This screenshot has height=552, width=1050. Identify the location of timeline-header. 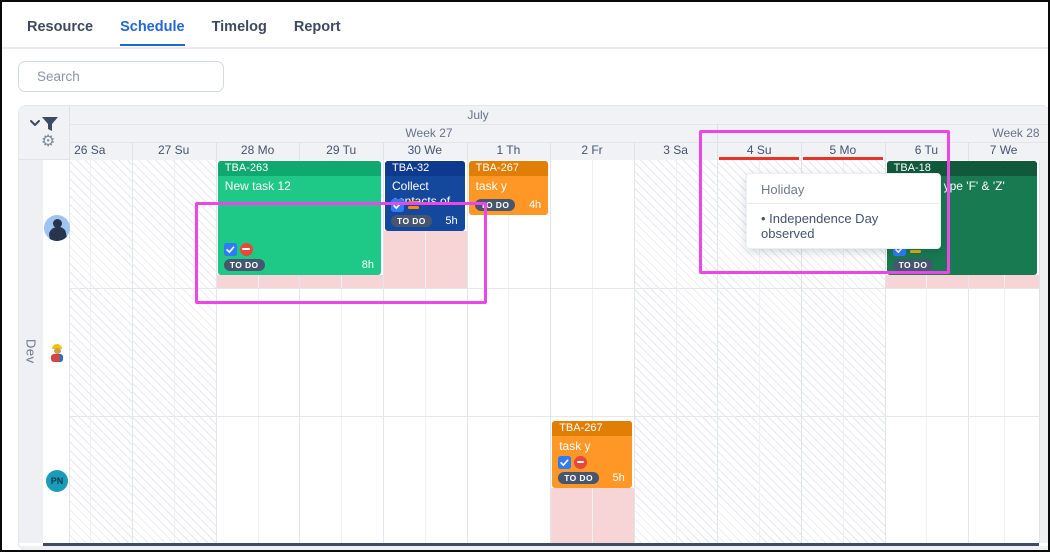
(533, 133).